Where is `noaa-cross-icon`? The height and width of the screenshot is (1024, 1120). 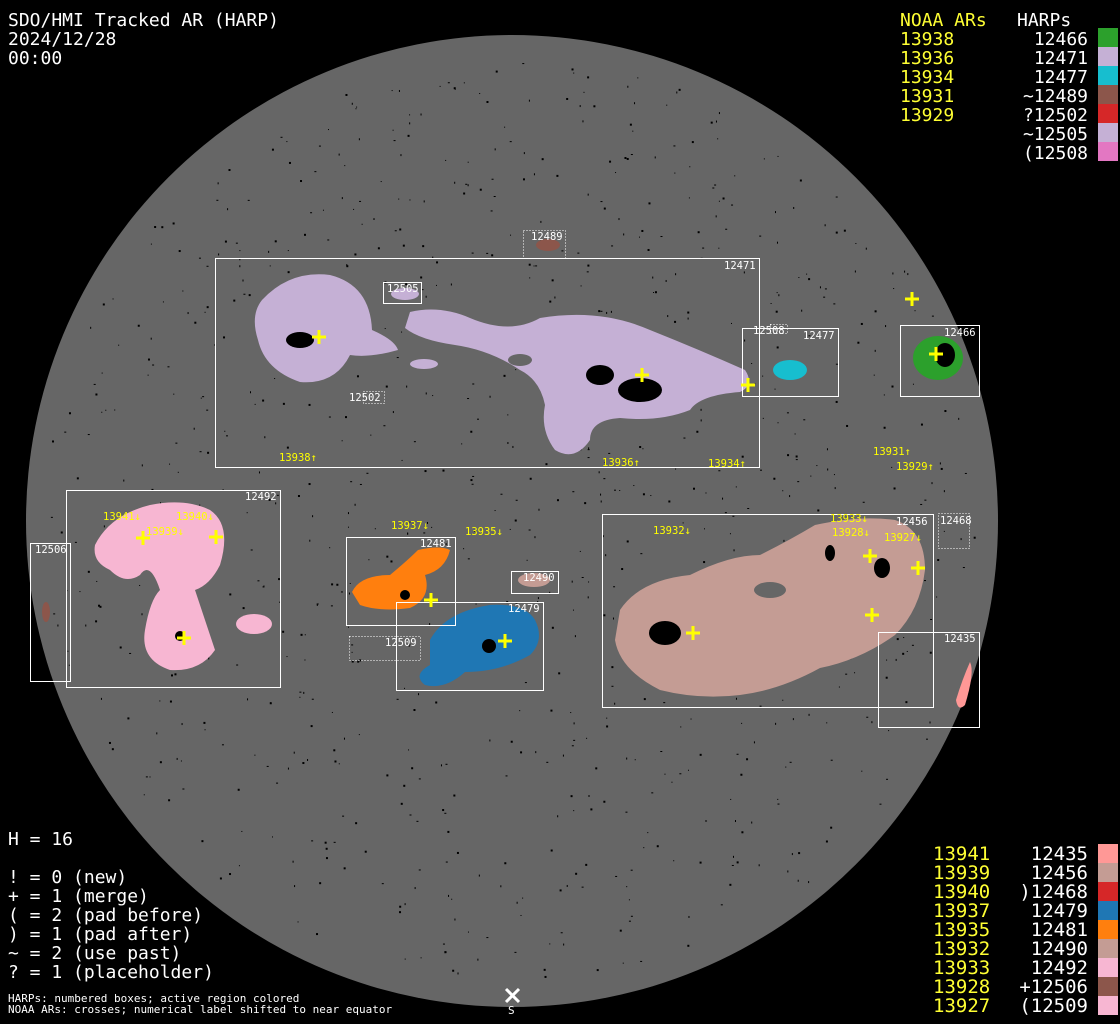 noaa-cross-icon is located at coordinates (748, 385).